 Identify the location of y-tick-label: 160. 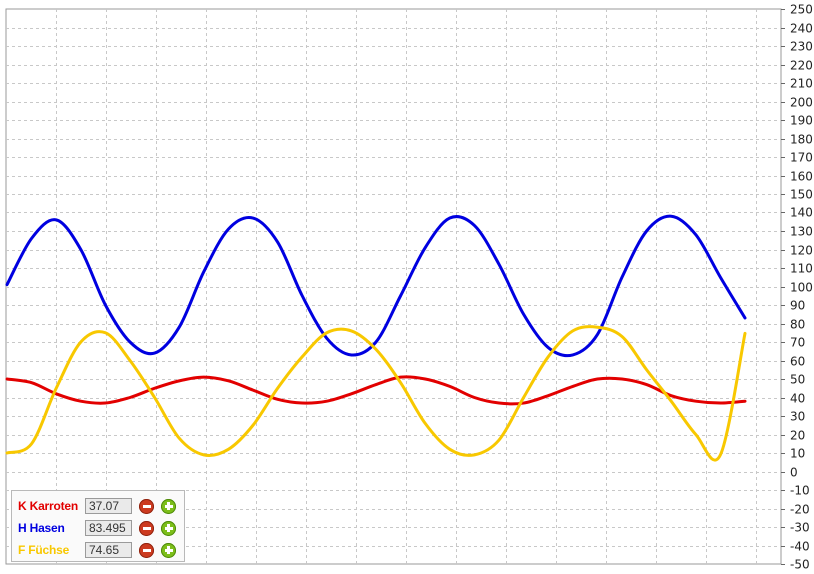
(801, 177).